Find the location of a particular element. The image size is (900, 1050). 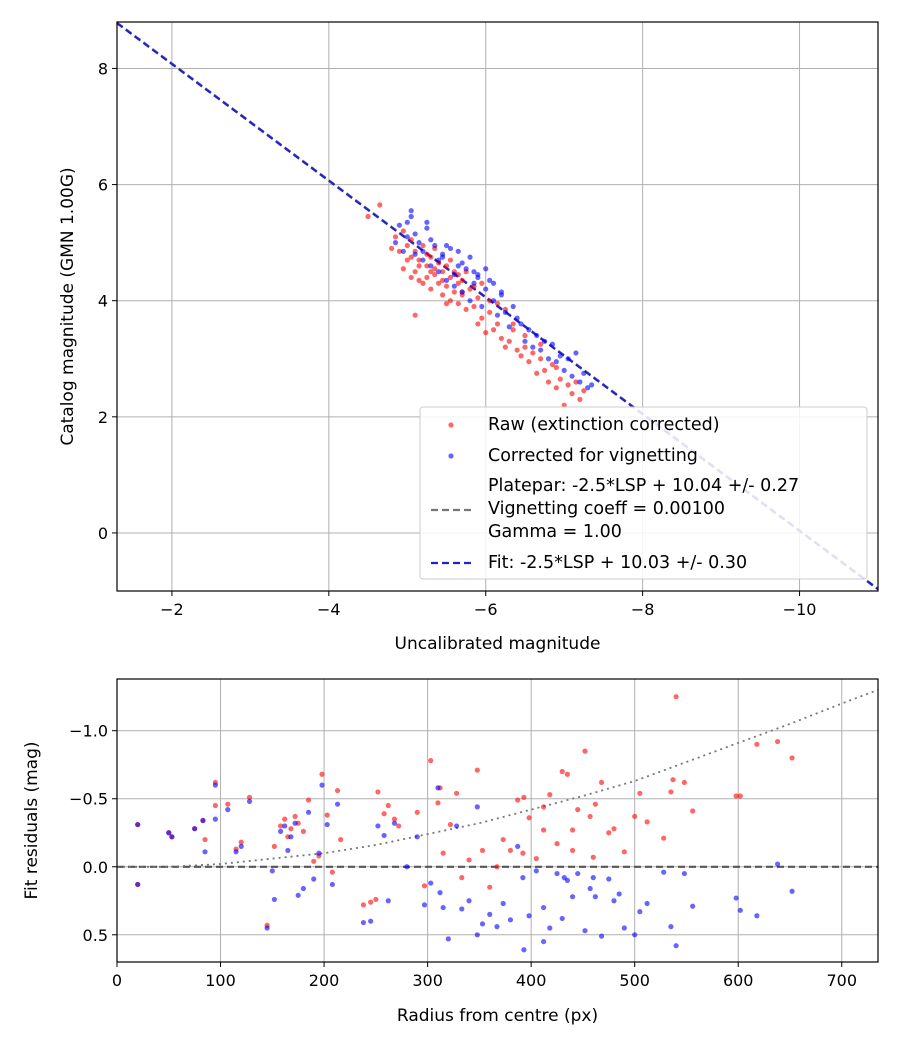

legend-label-raw: Raw (extinction corrected) is located at coordinates (604, 425).